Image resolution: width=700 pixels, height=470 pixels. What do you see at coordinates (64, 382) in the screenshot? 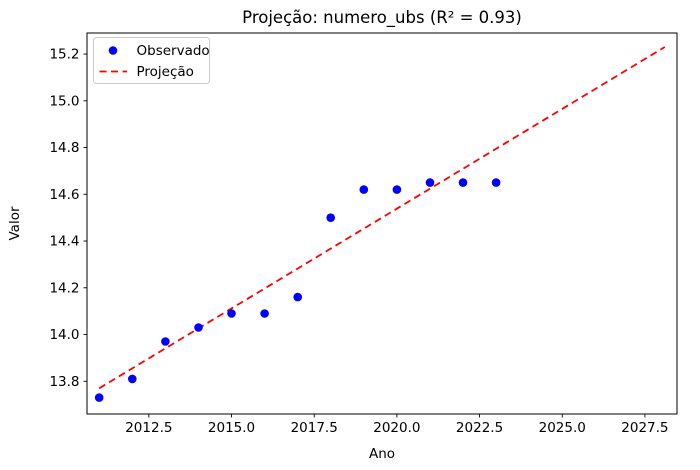
I see `y-tick-label: 13.8` at bounding box center [64, 382].